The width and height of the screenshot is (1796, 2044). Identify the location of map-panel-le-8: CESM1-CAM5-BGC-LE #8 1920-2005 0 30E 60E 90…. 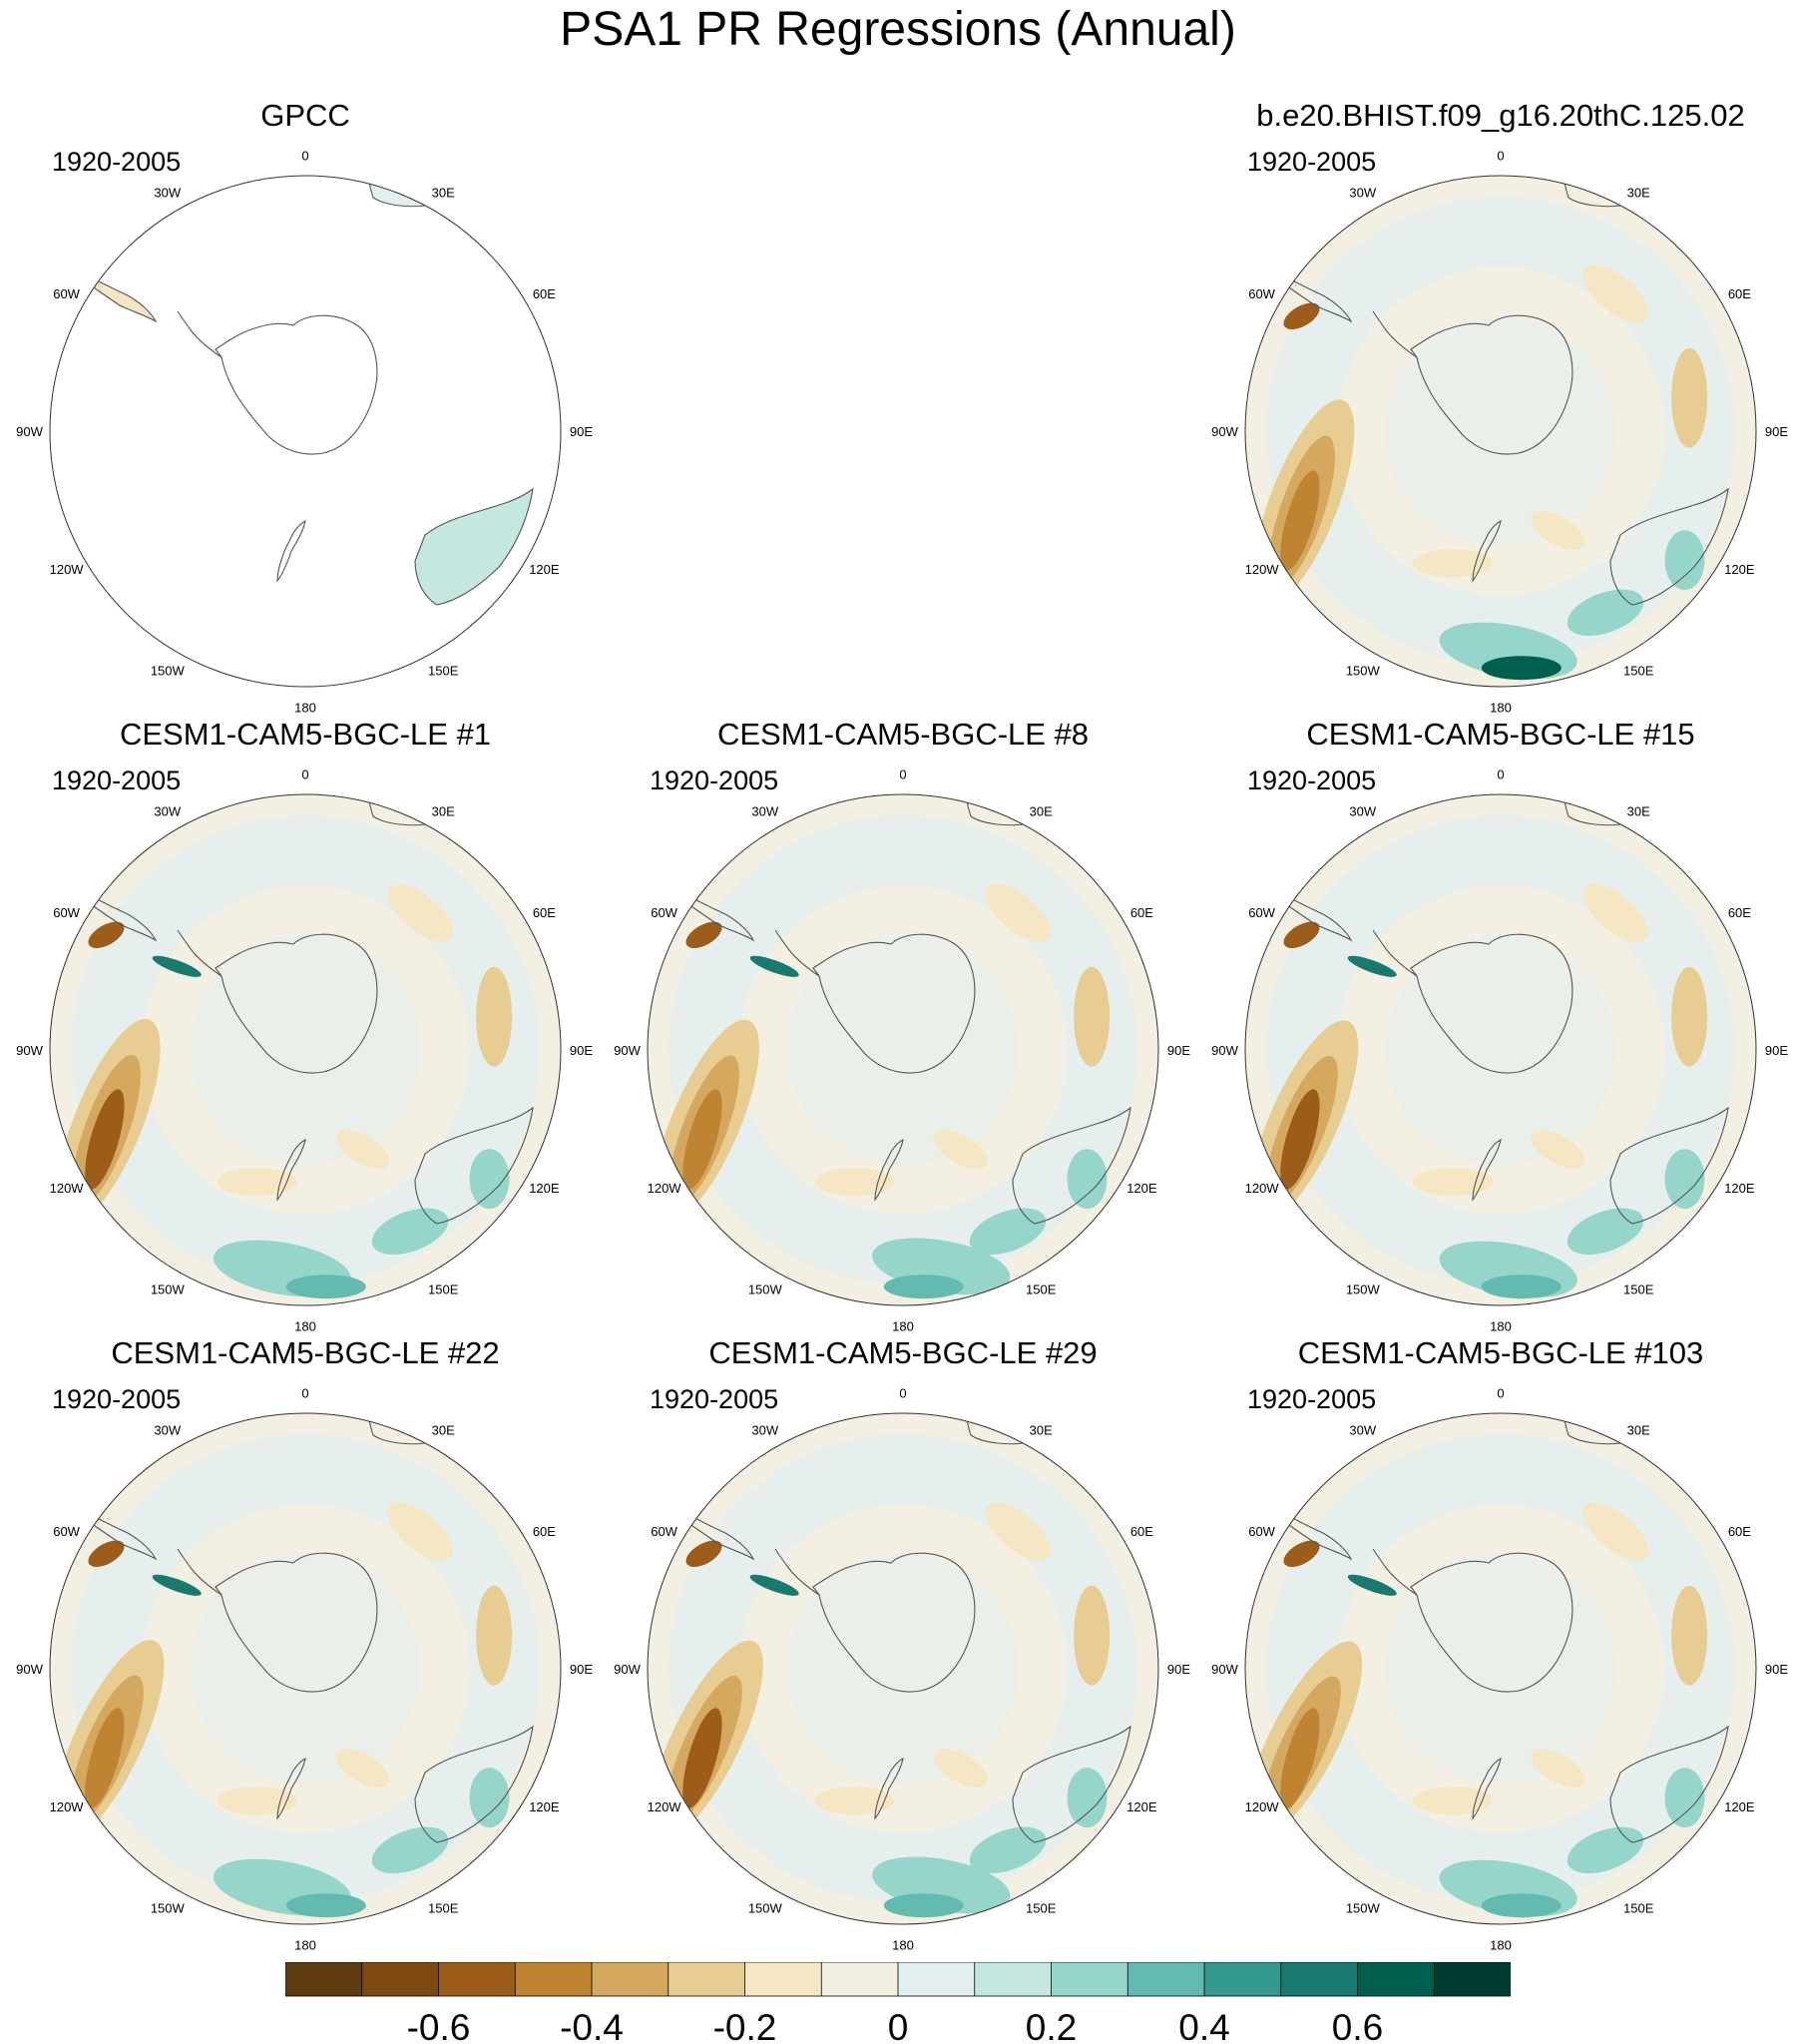
(903, 1024).